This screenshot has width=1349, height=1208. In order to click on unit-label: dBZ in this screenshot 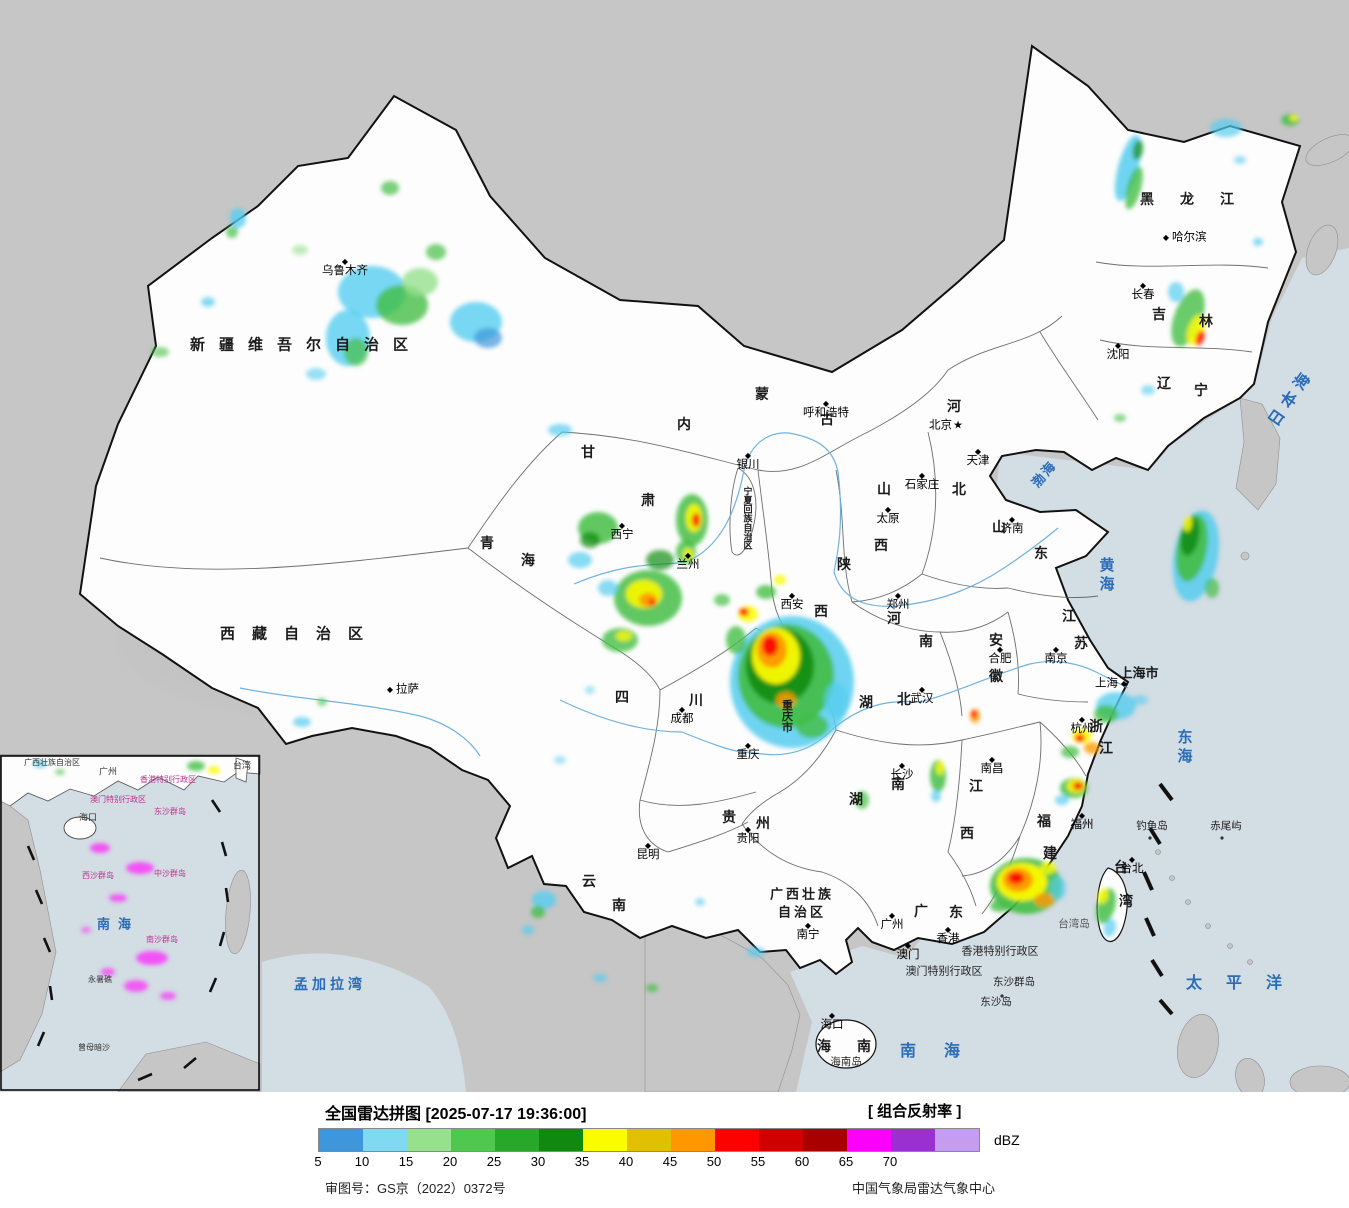, I will do `click(1007, 1140)`.